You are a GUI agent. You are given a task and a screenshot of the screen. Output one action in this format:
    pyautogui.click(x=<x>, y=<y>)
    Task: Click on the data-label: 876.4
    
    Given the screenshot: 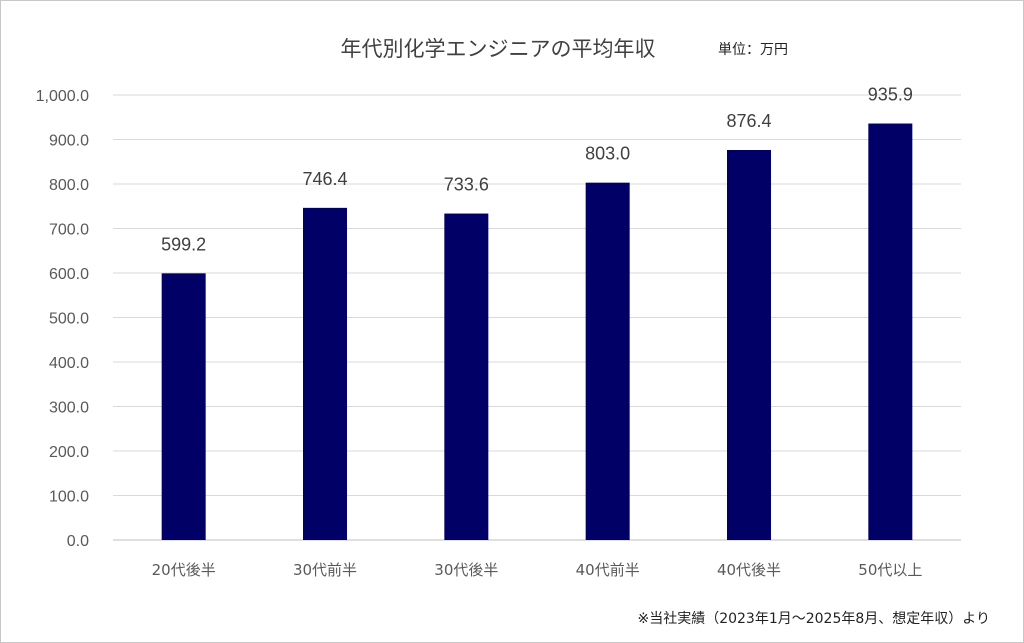 What is the action you would take?
    pyautogui.click(x=748, y=121)
    